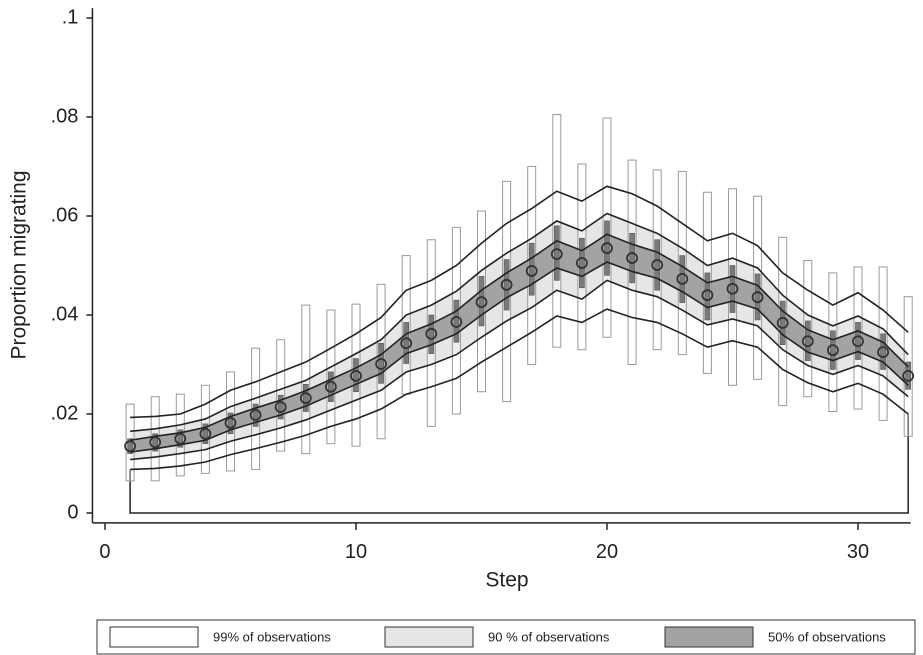 This screenshot has height=655, width=923. I want to click on band-base-outline, so click(519, 464).